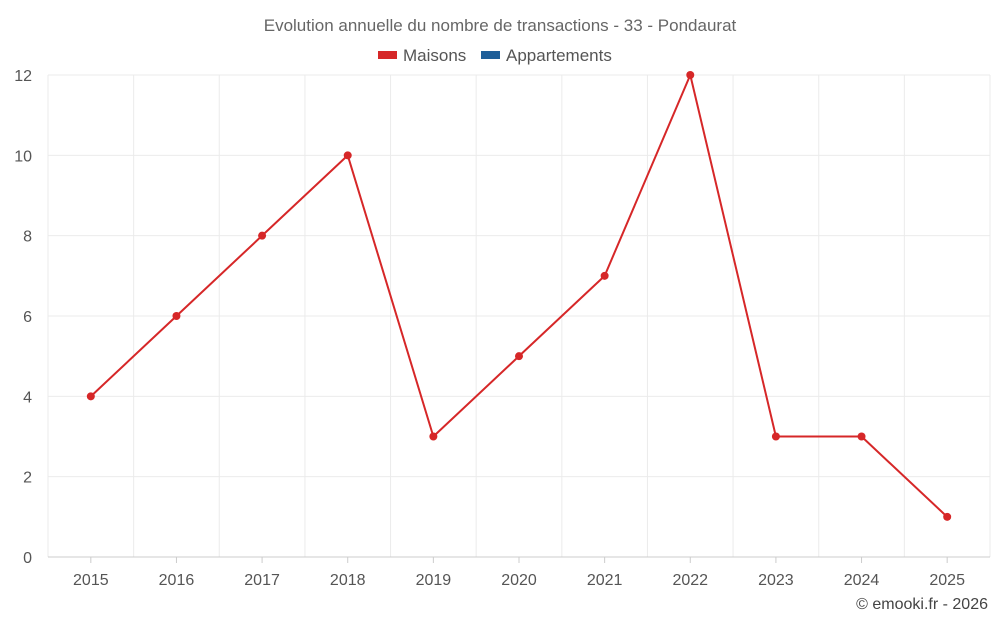 The width and height of the screenshot is (1000, 625). Describe the element at coordinates (23, 76) in the screenshot. I see `y-tick-label: 12` at that location.